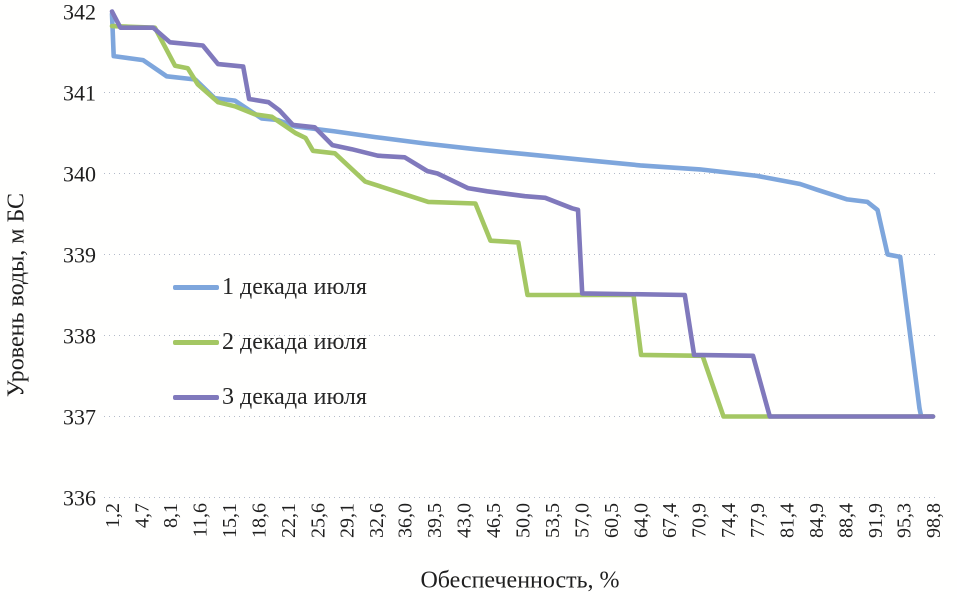 The width and height of the screenshot is (957, 599). What do you see at coordinates (79, 417) in the screenshot?
I see `y-axis-tick-label: 337` at bounding box center [79, 417].